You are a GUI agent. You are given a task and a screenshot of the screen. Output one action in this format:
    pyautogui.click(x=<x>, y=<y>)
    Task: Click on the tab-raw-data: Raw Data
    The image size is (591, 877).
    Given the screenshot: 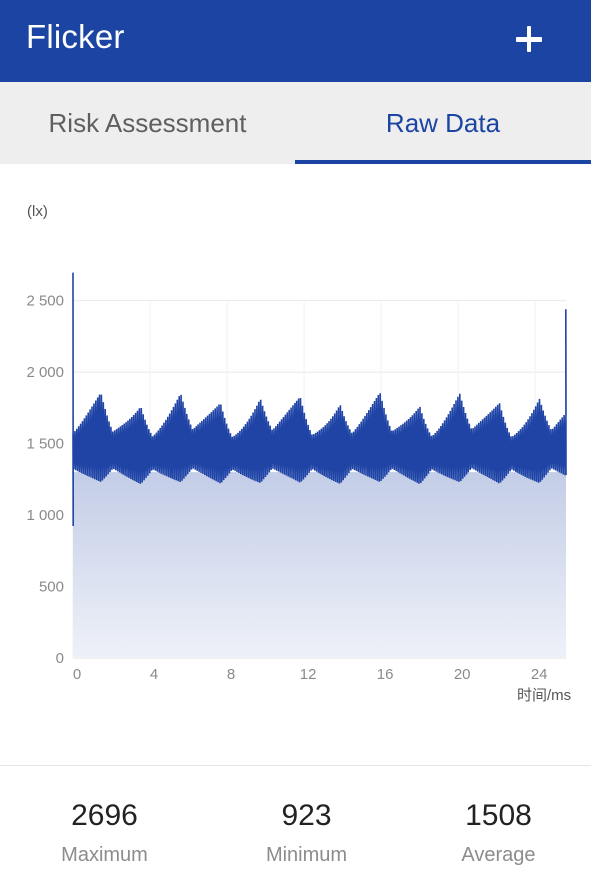 What is the action you would take?
    pyautogui.click(x=443, y=122)
    